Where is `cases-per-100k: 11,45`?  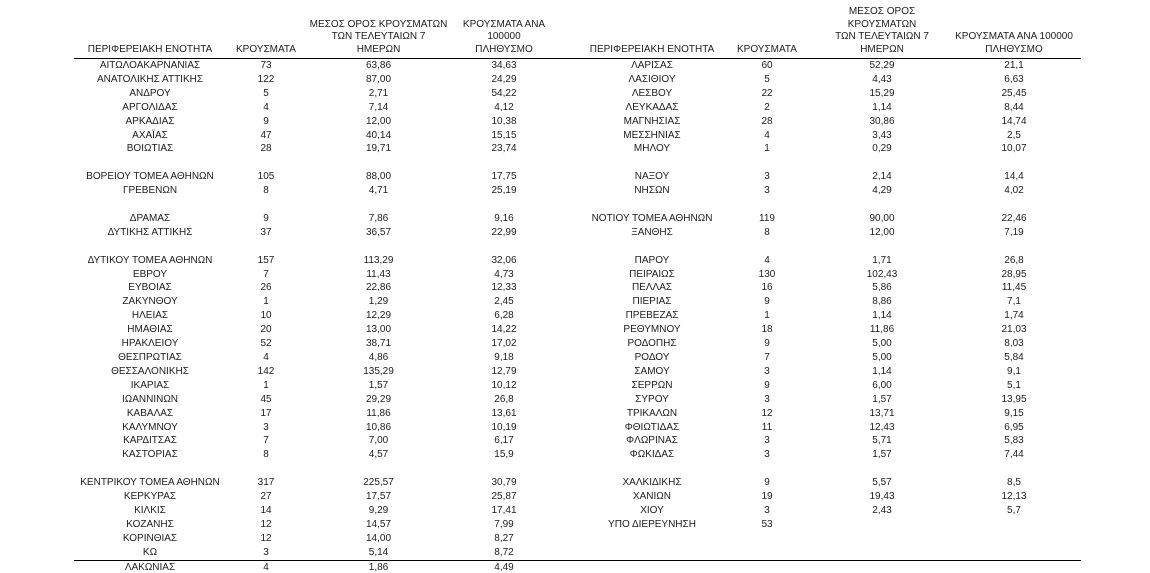
cases-per-100k: 11,45 is located at coordinates (1014, 288).